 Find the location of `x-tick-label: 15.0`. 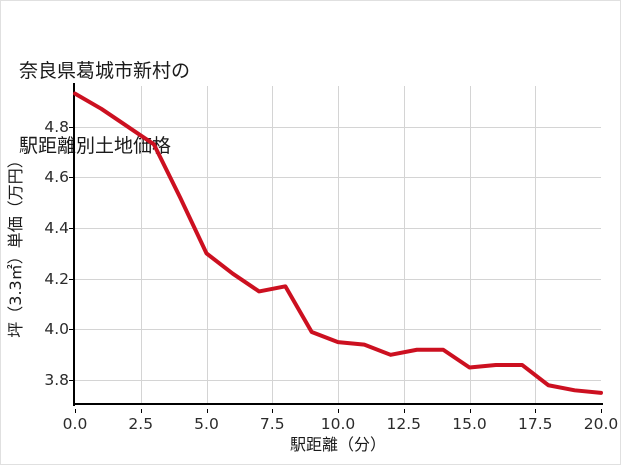

x-tick-label: 15.0 is located at coordinates (469, 424).